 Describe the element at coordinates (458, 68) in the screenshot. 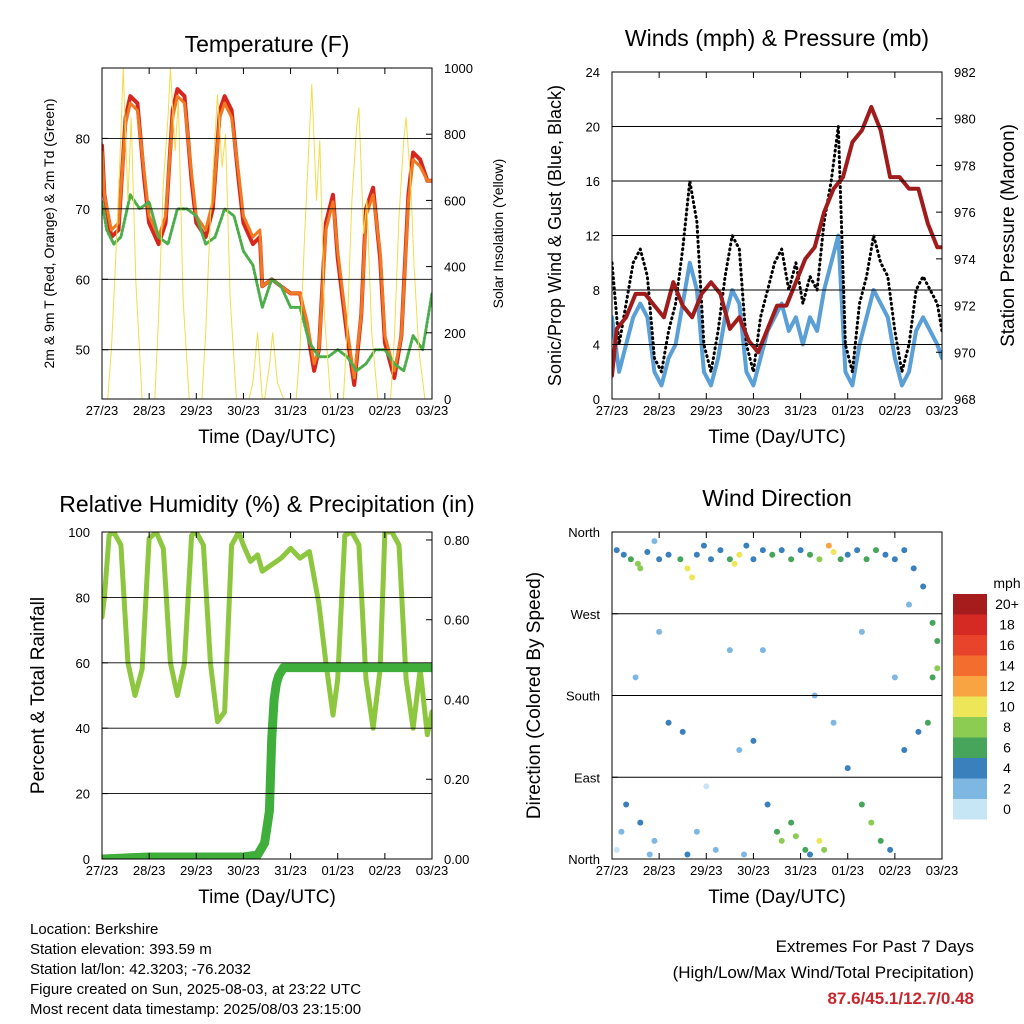

I see `y2-tick-label: 1000` at that location.